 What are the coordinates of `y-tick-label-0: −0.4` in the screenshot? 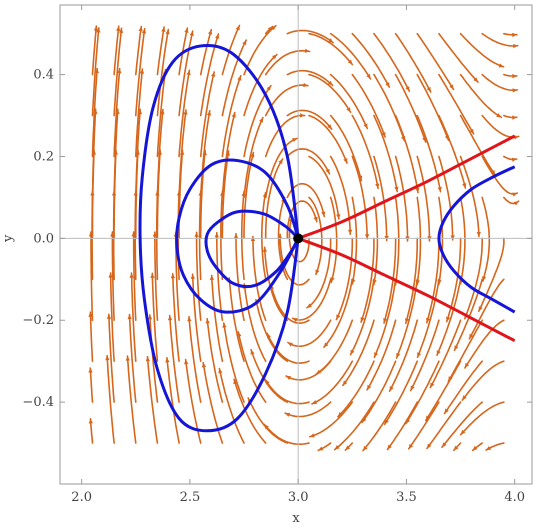 It's located at (38, 402).